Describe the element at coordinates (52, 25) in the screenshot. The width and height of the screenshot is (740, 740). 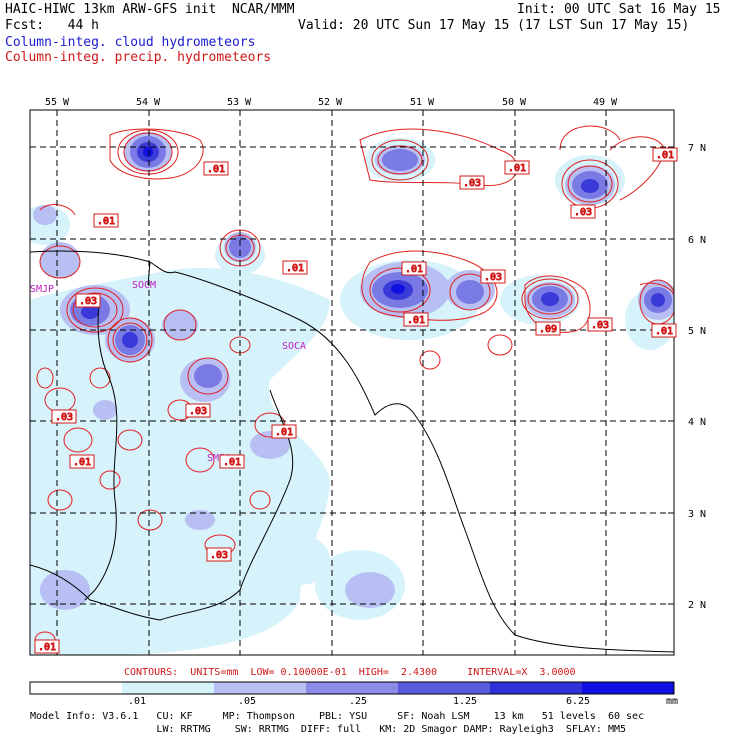
I see `forecast-hour: Fcst: 44 h` at that location.